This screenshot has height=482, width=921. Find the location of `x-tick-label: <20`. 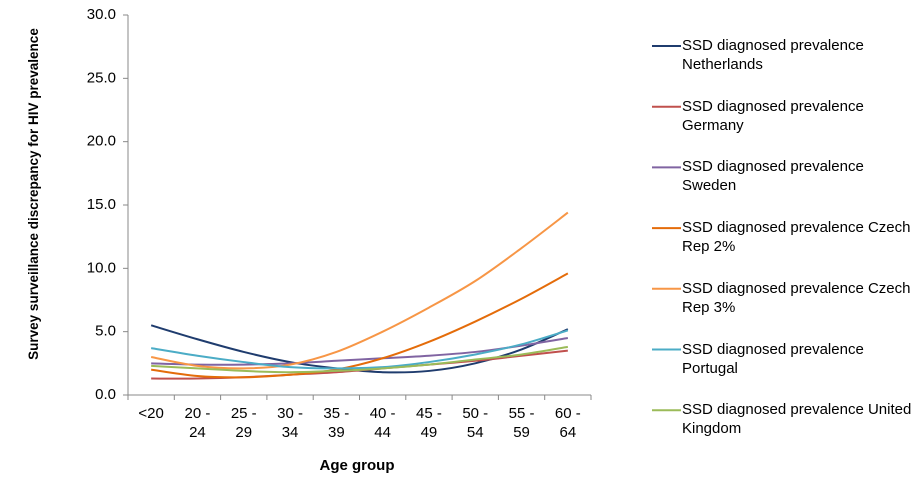

x-tick-label: <20 is located at coordinates (151, 413).